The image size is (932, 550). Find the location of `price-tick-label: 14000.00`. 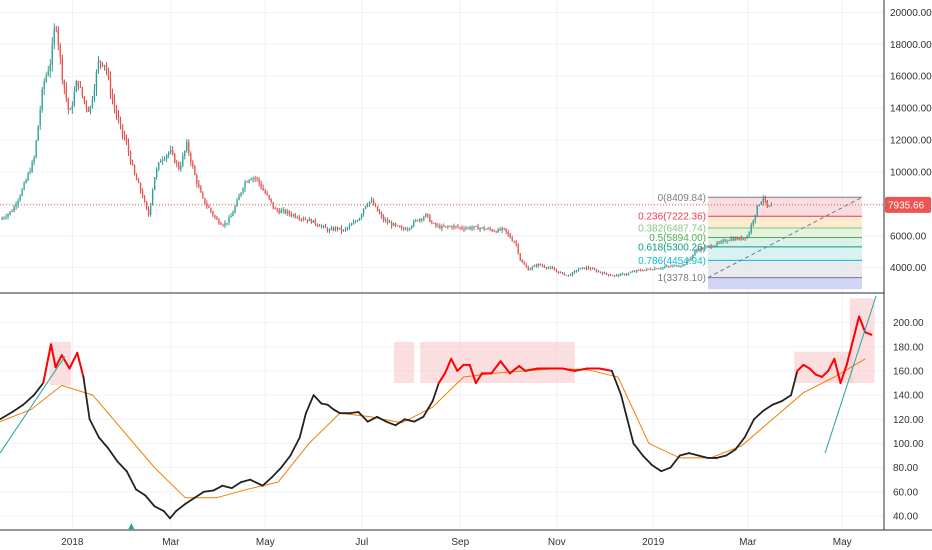

price-tick-label: 14000.00 is located at coordinates (911, 109).